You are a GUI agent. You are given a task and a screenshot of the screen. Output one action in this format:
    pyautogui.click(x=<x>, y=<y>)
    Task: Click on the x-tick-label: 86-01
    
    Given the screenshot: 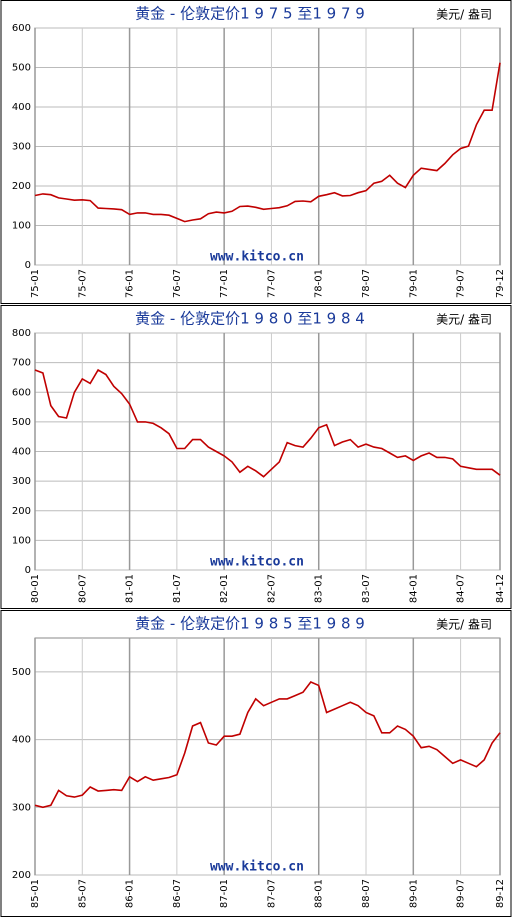 What is the action you would take?
    pyautogui.click(x=130, y=893)
    